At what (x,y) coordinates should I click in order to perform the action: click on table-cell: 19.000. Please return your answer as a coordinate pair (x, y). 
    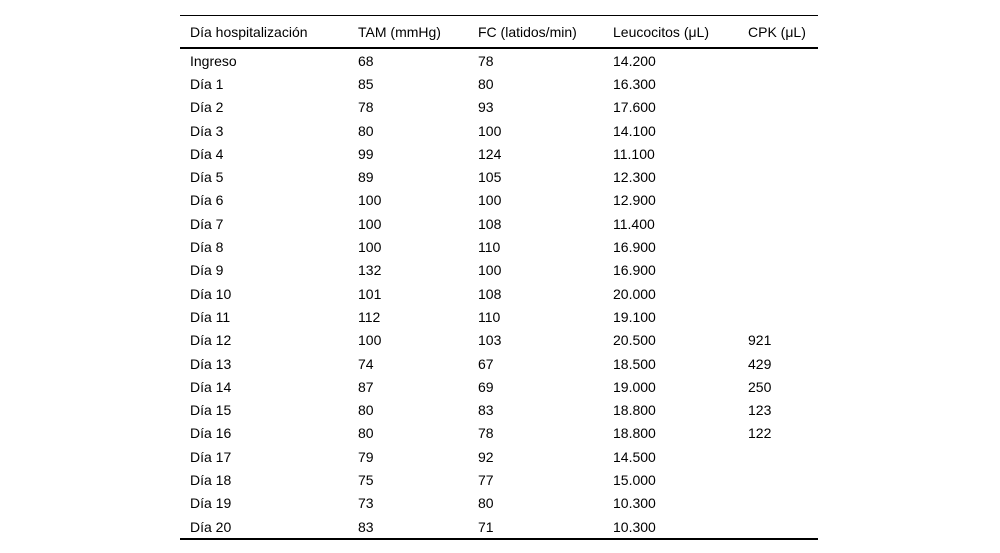
    Looking at the image, I should click on (634, 386).